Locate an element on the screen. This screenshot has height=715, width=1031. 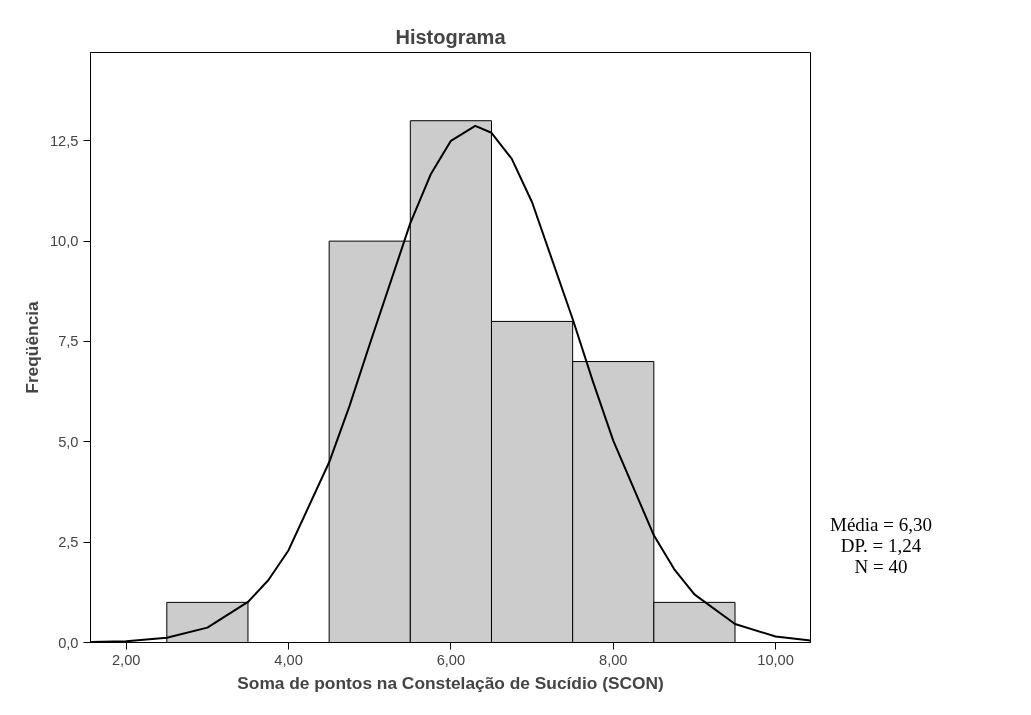
y-tick-label: 10,0 is located at coordinates (64, 241).